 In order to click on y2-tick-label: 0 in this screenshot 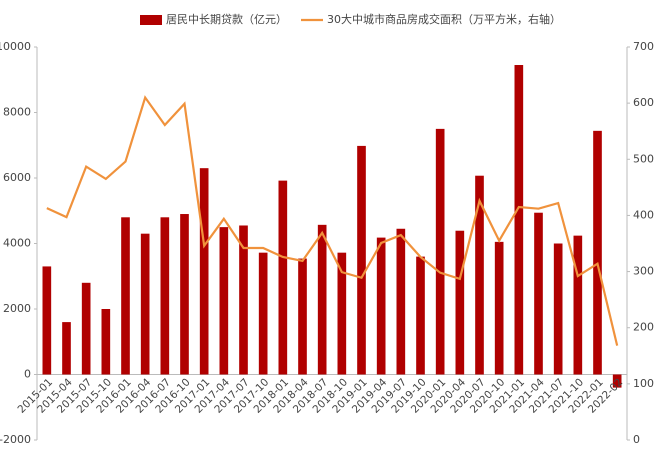, I will do `click(636, 439)`.